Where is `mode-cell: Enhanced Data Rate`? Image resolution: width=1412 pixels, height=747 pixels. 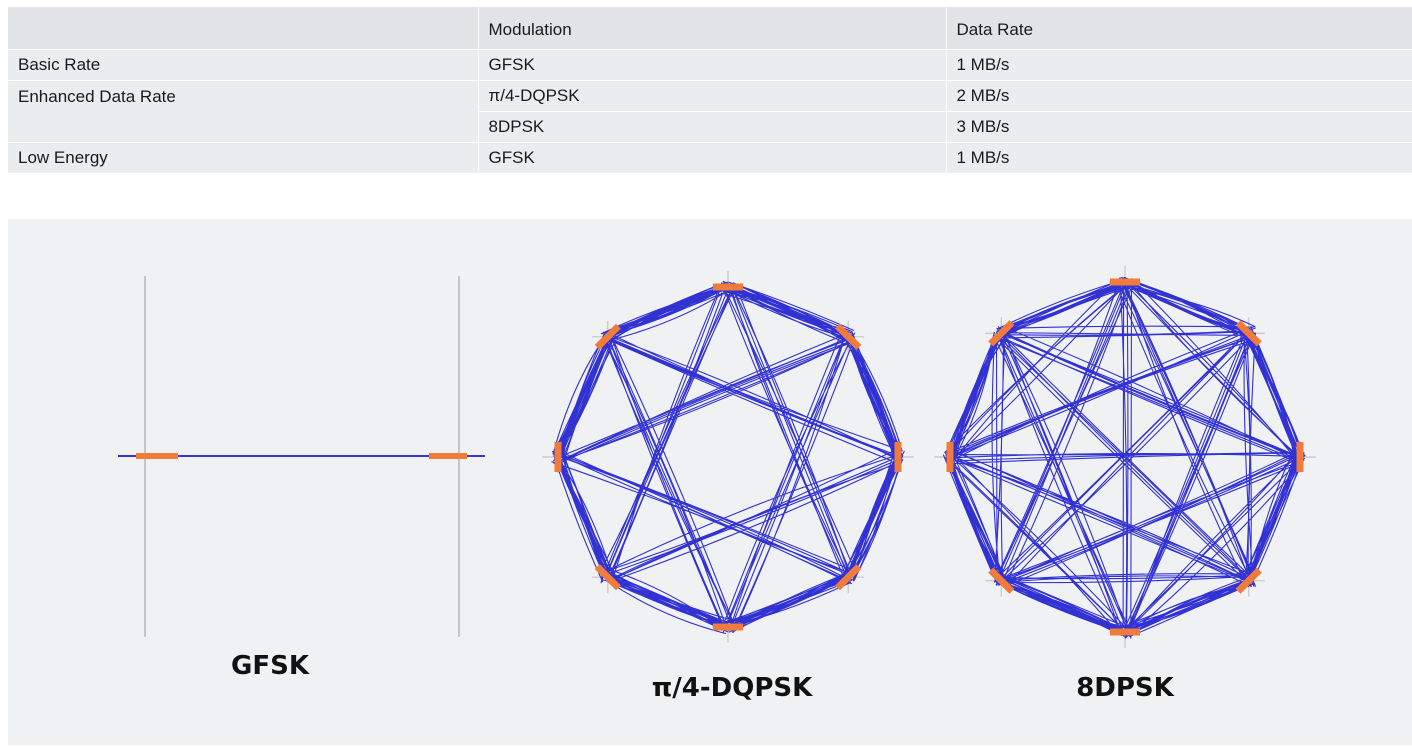 mode-cell: Enhanced Data Rate is located at coordinates (243, 111).